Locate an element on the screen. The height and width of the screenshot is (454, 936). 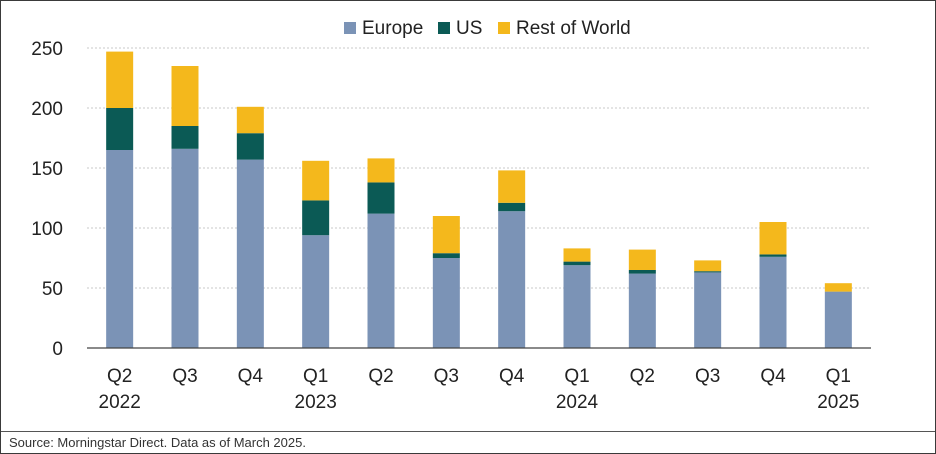
legend-swatch-rest-of-world is located at coordinates (504, 28).